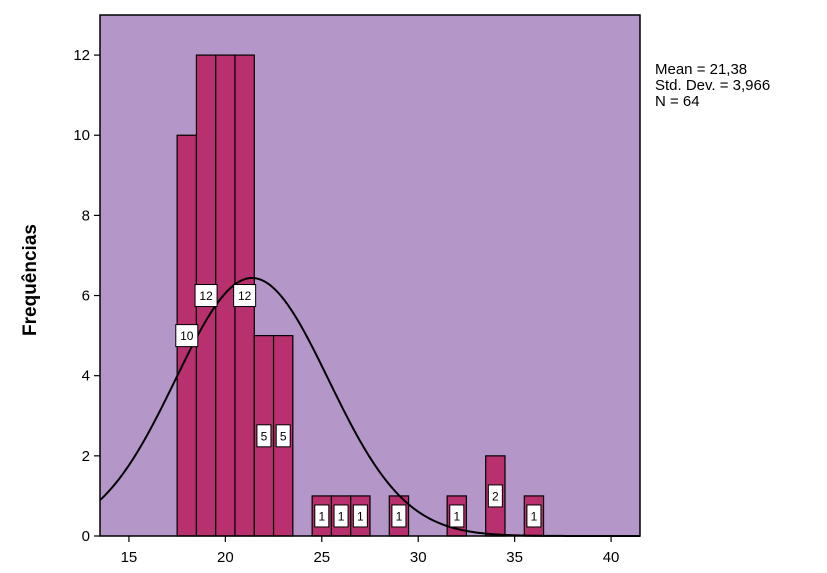 This screenshot has width=827, height=573. I want to click on stats-box: Mean = 21,38 Std. Dev. = 3,966 N = 64, so click(712, 86).